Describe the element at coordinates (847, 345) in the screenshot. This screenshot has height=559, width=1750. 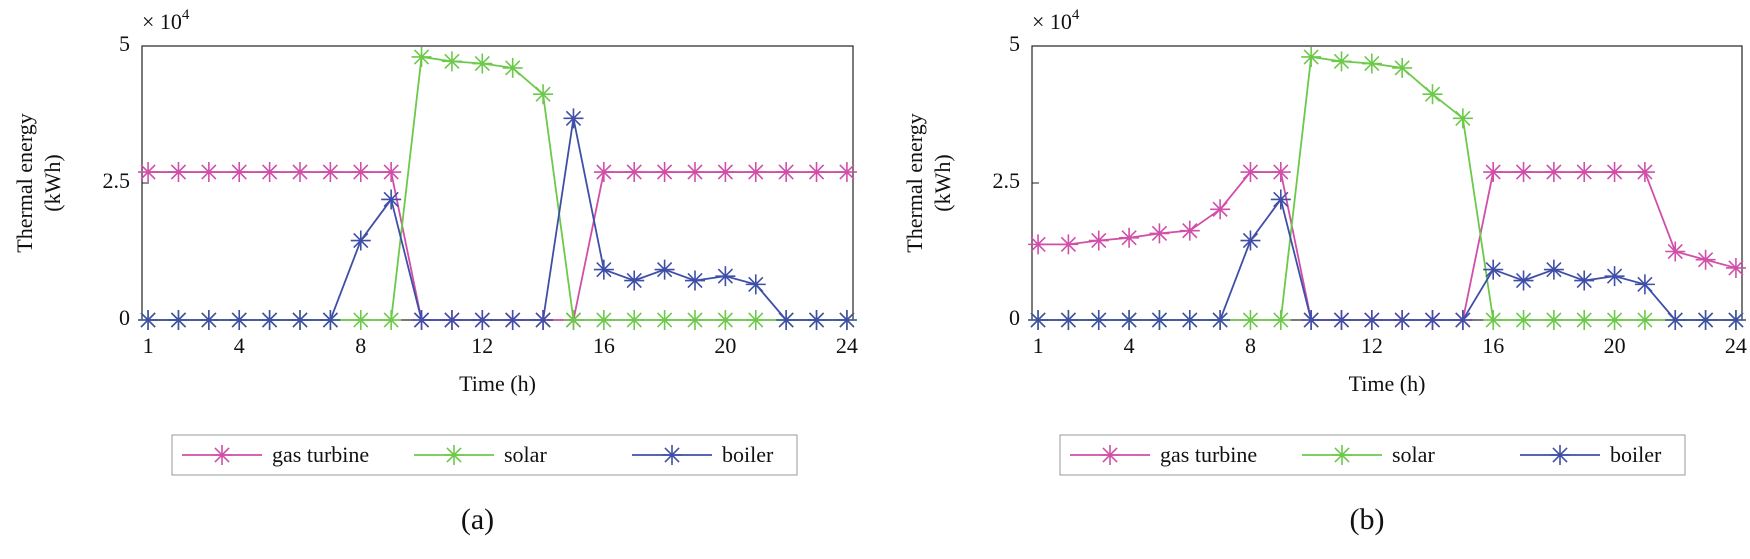
I see `x-tick-label: 24` at that location.